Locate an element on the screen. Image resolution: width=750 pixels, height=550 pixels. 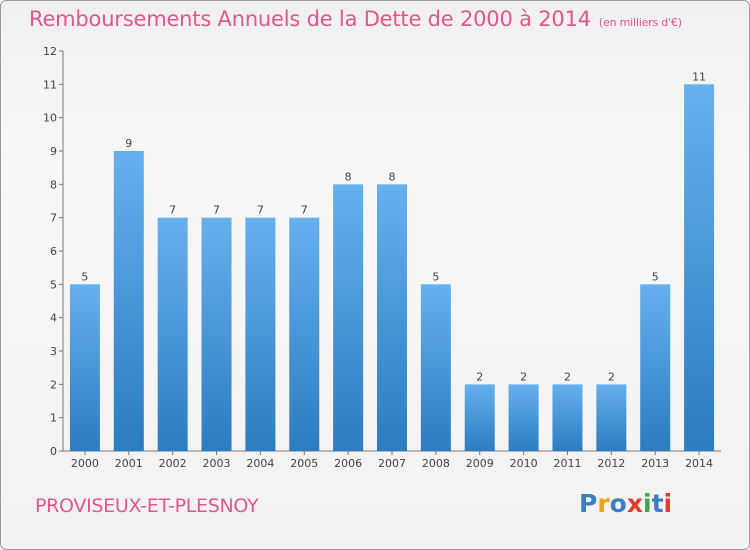
logo-letter: o is located at coordinates (618, 503).